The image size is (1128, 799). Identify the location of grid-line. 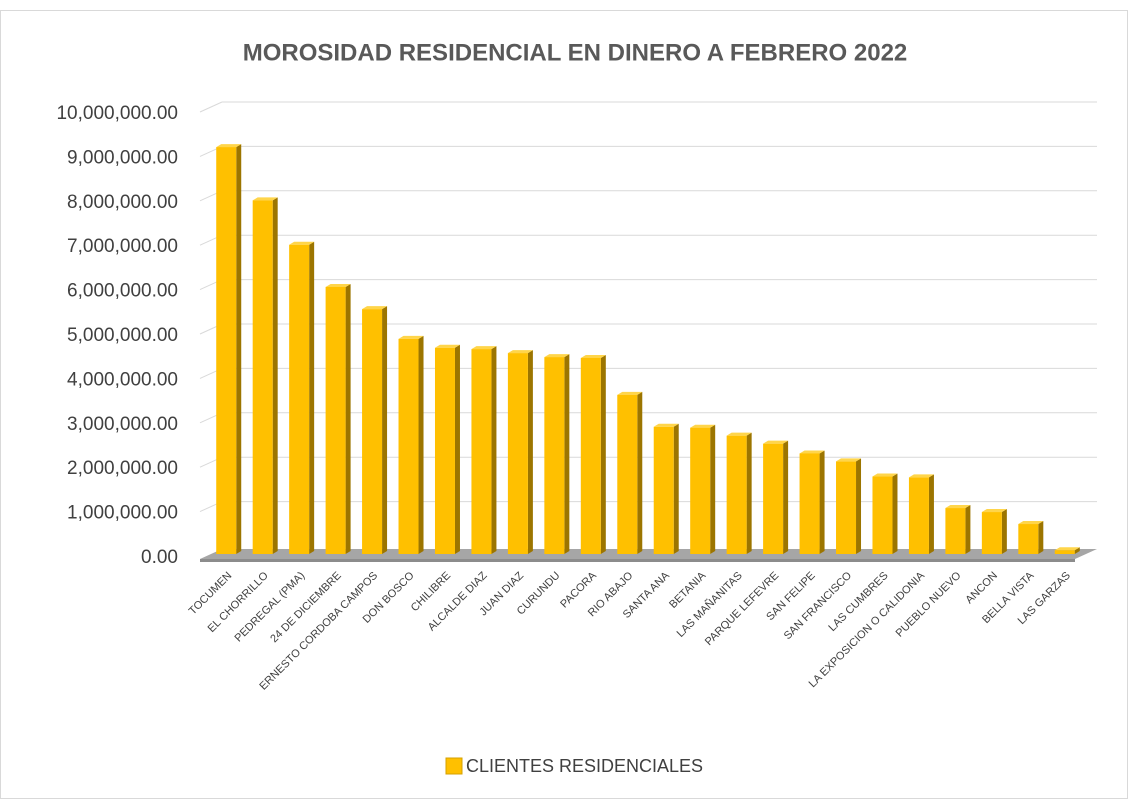
(211, 107).